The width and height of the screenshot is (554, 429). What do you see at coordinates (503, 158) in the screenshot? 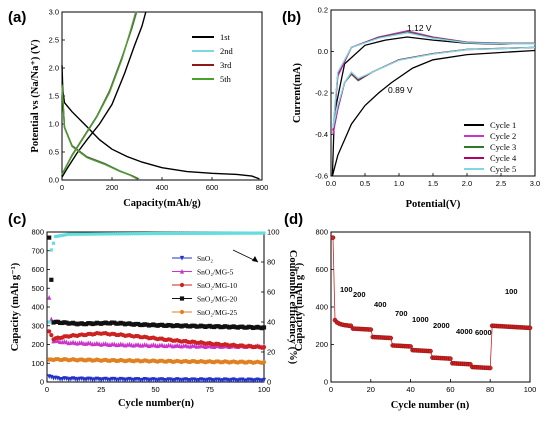
I see `panel-b-legend-label: Cycle 4` at bounding box center [503, 158].